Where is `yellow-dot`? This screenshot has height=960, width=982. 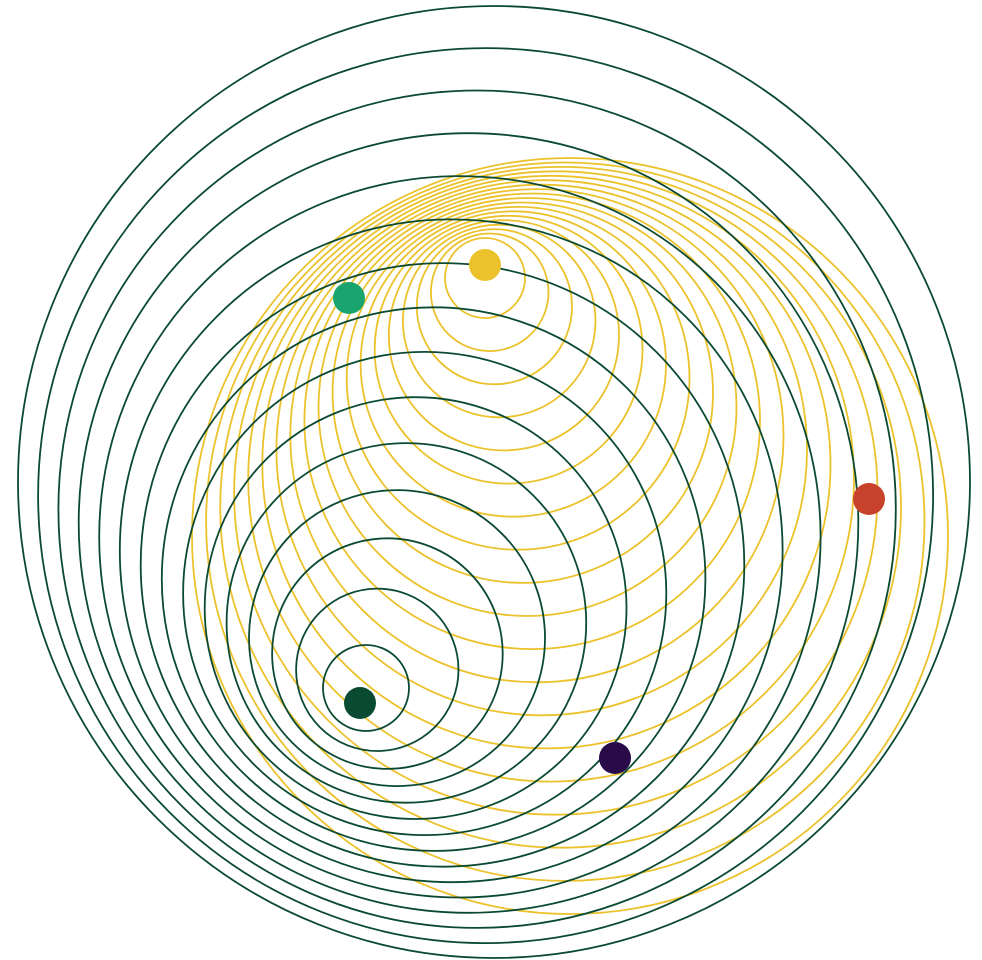
yellow-dot is located at coordinates (485, 265).